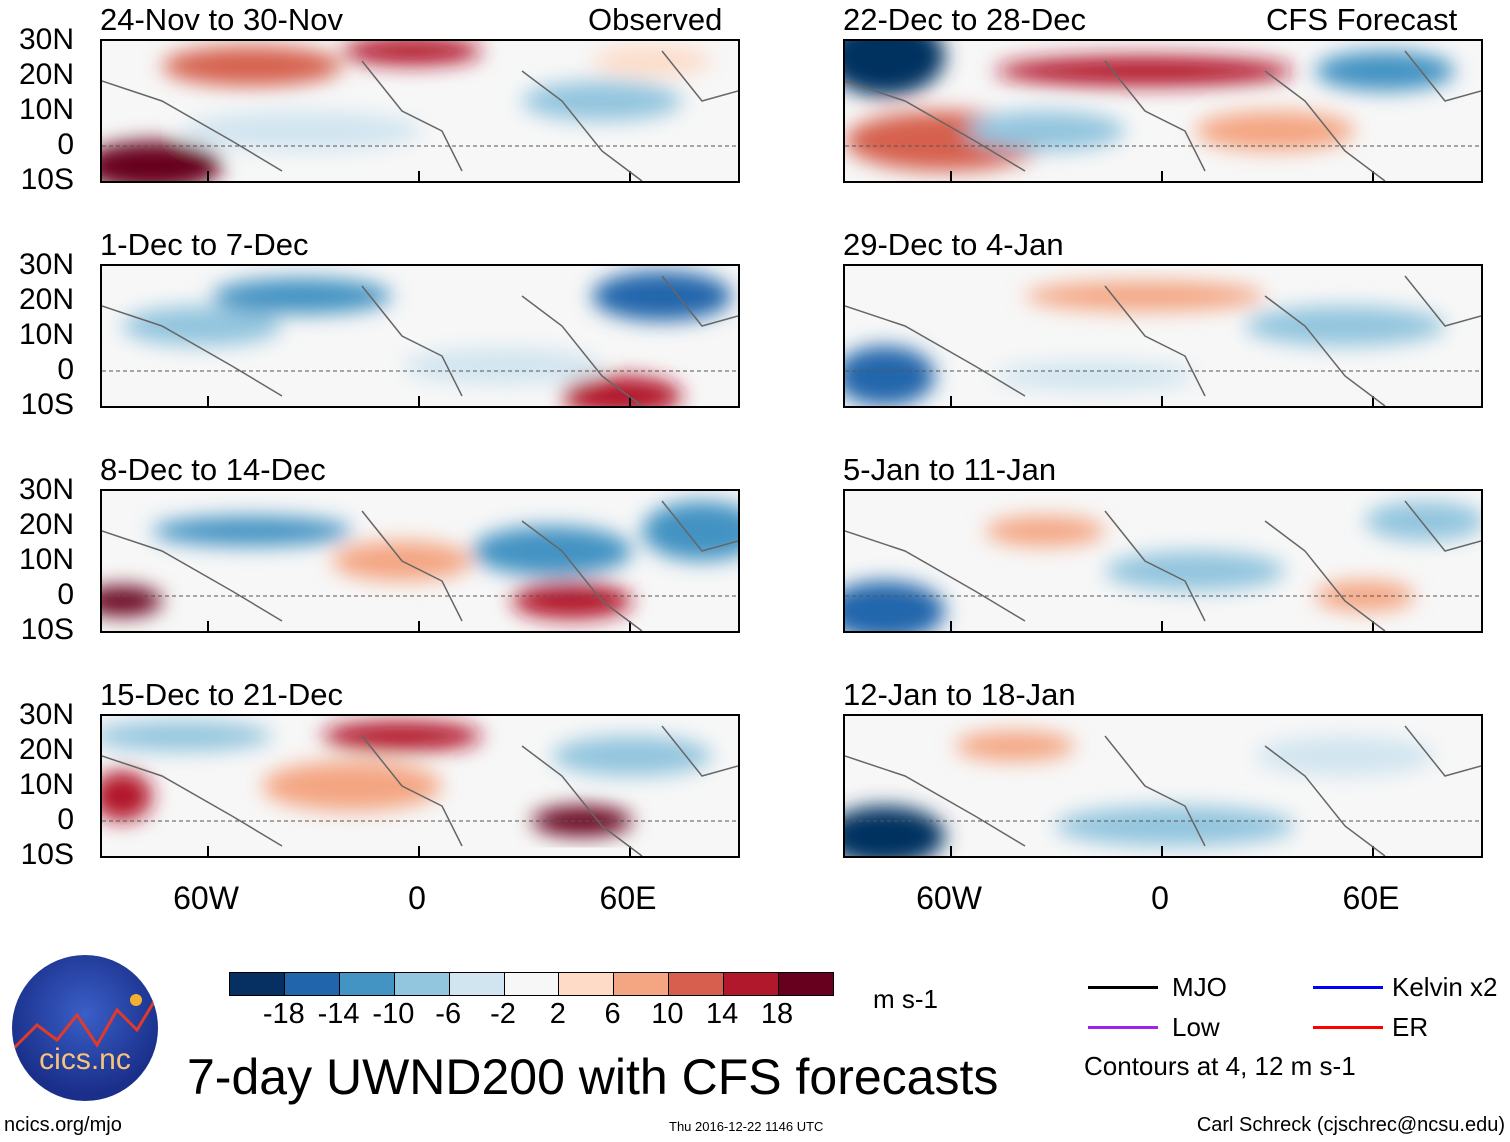 The image size is (1510, 1142). I want to click on observed-header: Observed, so click(655, 19).